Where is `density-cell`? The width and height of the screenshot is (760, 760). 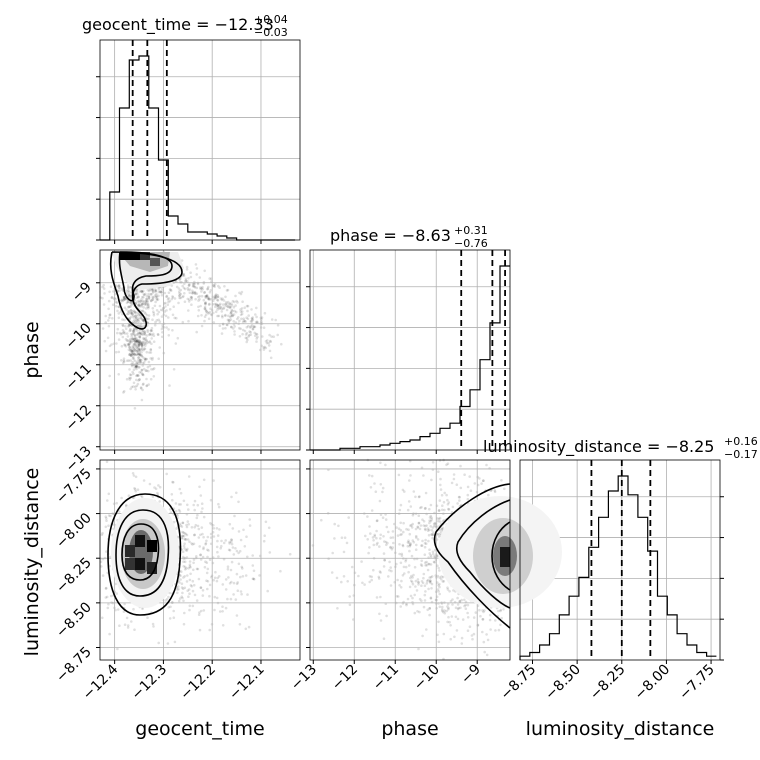
density-cell is located at coordinates (140, 541).